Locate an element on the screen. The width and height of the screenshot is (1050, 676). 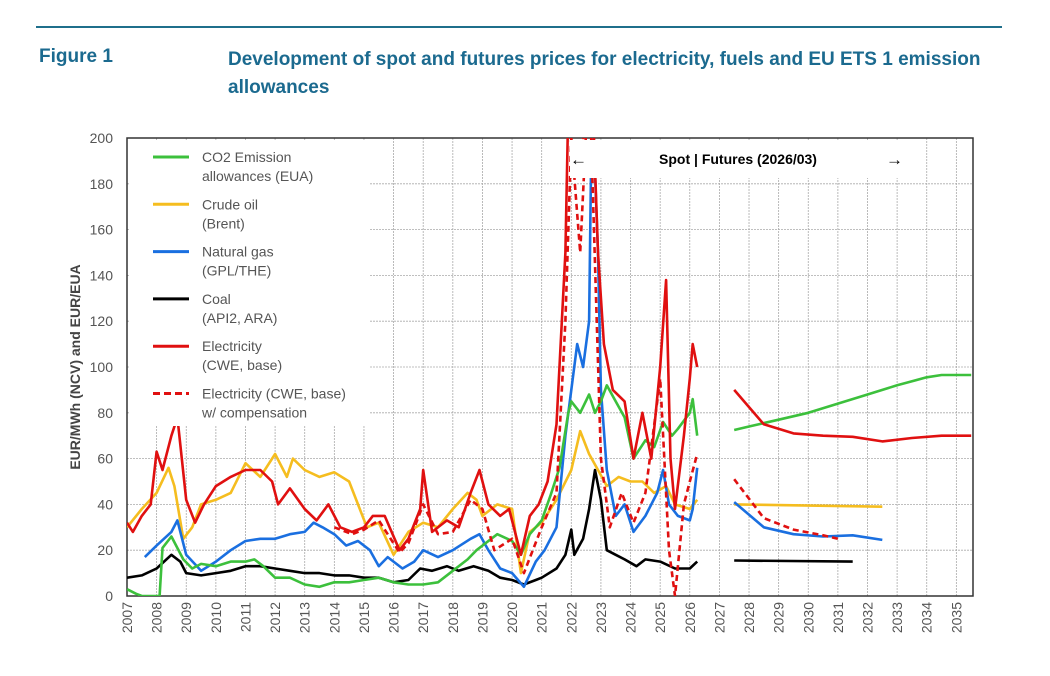
legend-label: CO2 Emission is located at coordinates (246, 157).